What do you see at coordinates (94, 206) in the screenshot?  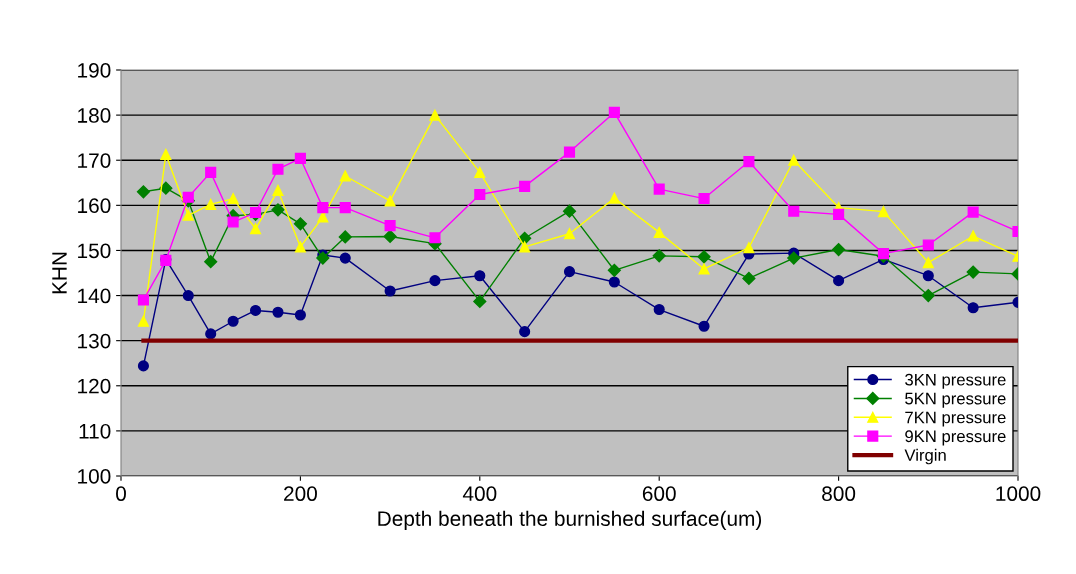 I see `y-tick-label: 160` at bounding box center [94, 206].